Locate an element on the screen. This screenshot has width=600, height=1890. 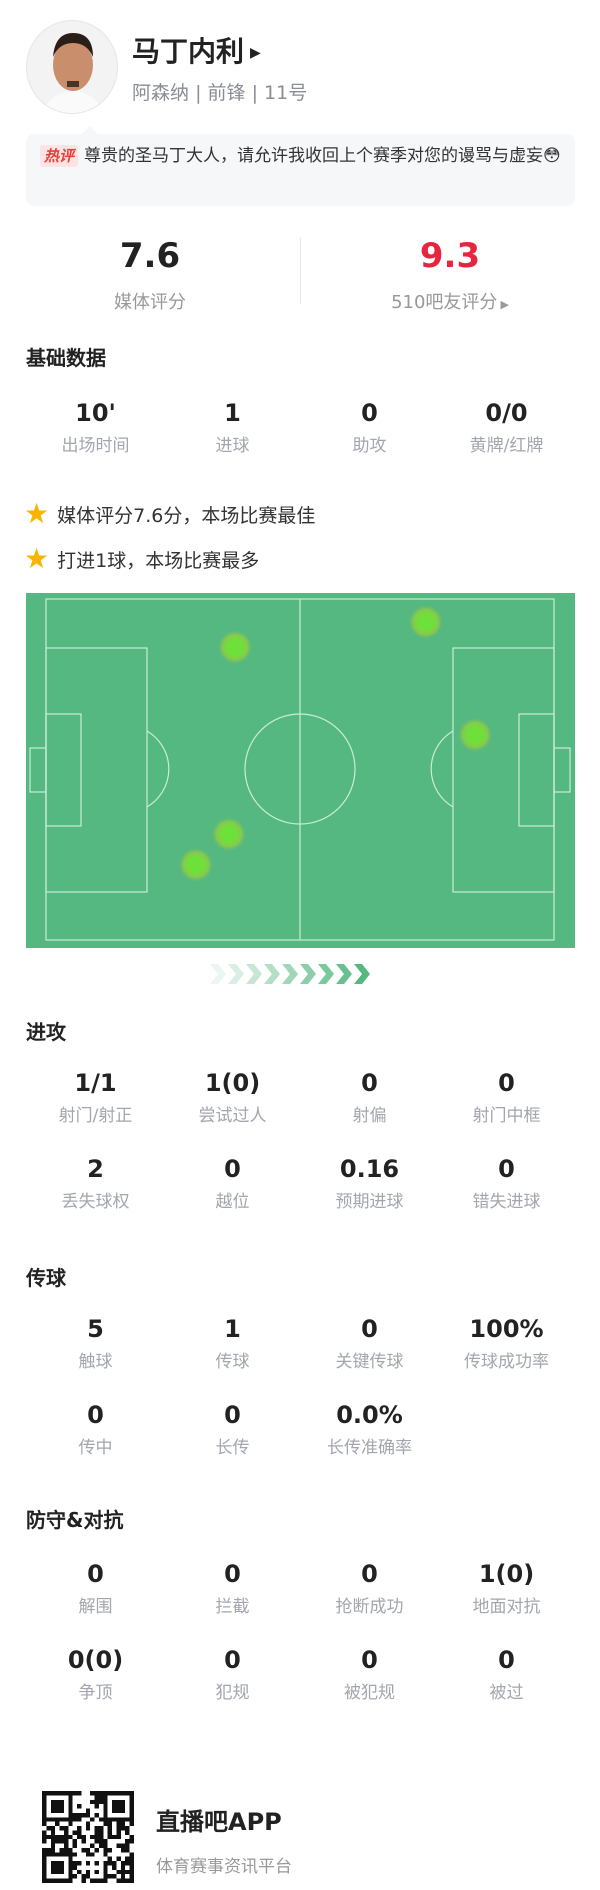
stat-value: 100% is located at coordinates (506, 1329).